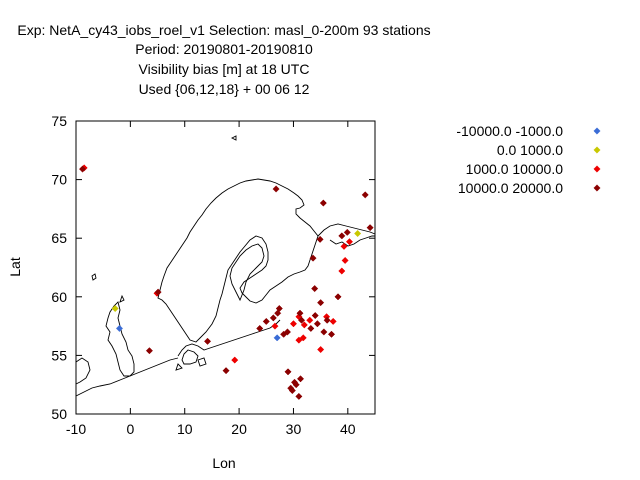  I want to click on x-tick-label: -10, so click(76, 429).